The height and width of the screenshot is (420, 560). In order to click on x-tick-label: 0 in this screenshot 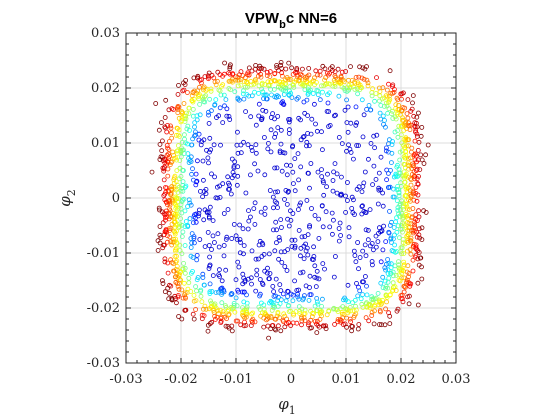, I will do `click(291, 379)`.